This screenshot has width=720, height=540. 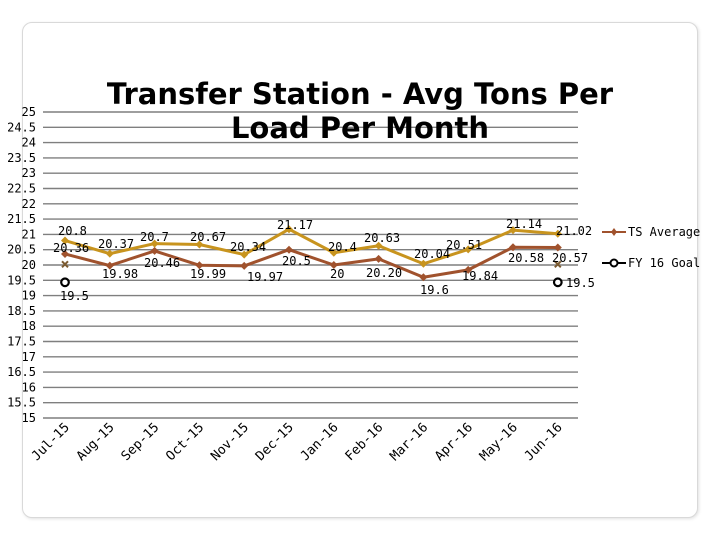 I want to click on data-label: 20.51, so click(x=464, y=245).